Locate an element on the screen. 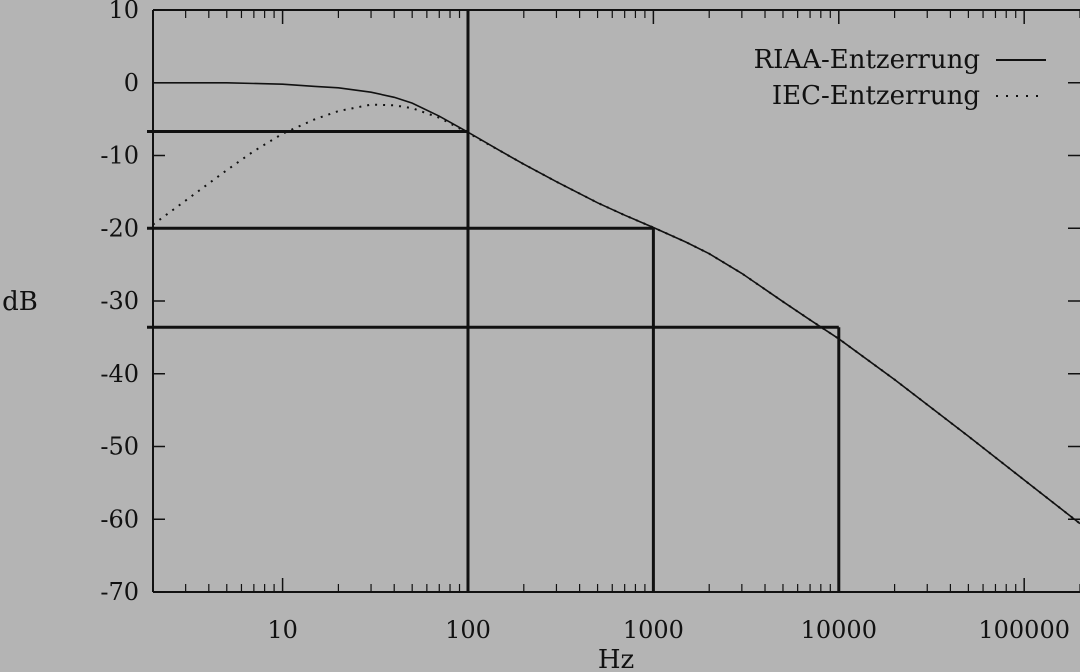  legend-label-iec: IEC-Entzerrung is located at coordinates (876, 96).